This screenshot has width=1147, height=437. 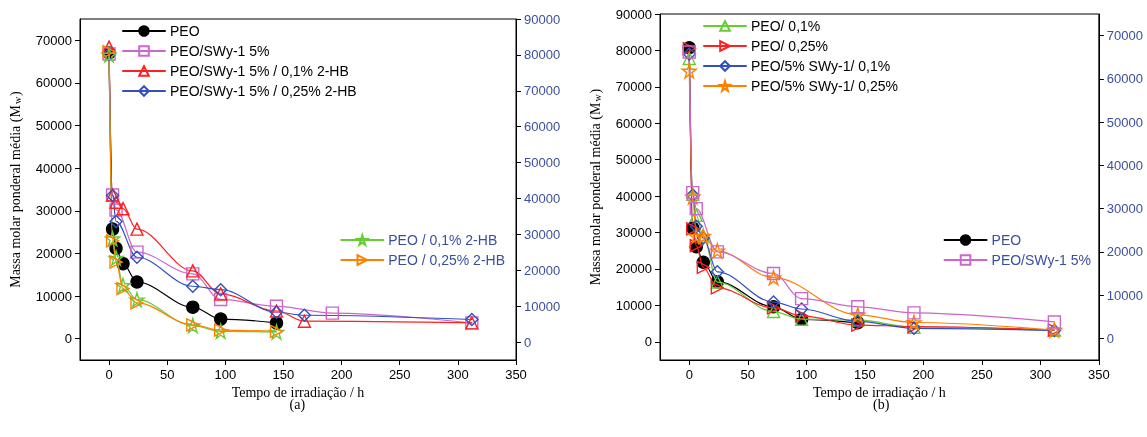 What do you see at coordinates (443, 240) in the screenshot?
I see `legend-label: PEO / 0,1% 2-HB` at bounding box center [443, 240].